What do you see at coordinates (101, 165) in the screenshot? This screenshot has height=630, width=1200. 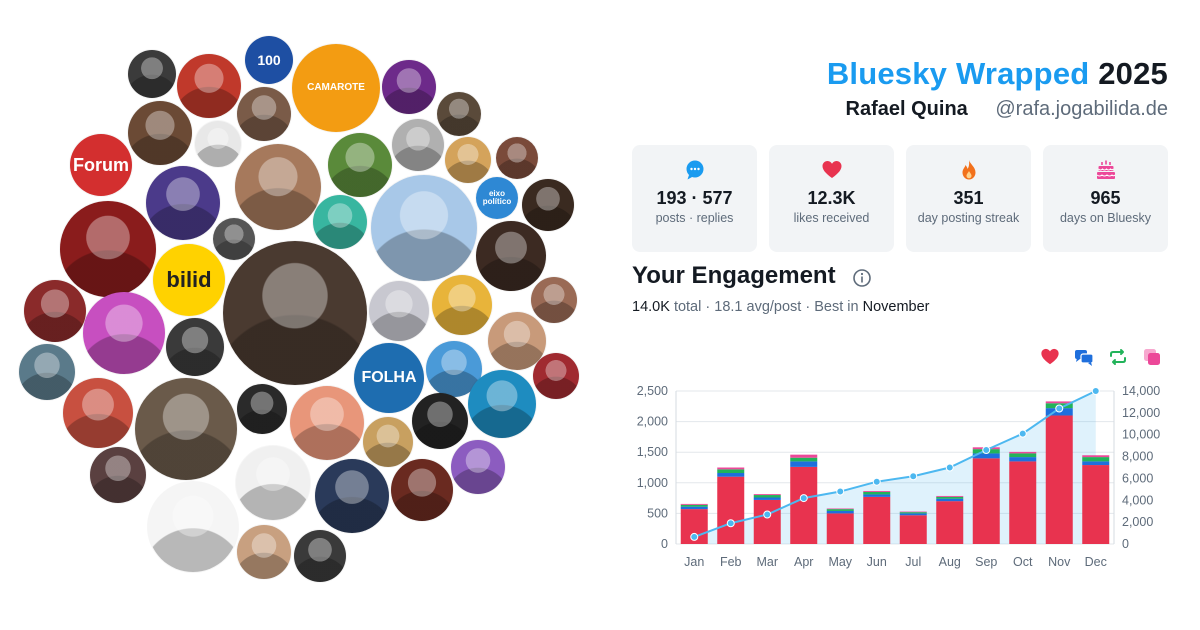 I see `forum-avatar: Forum` at bounding box center [101, 165].